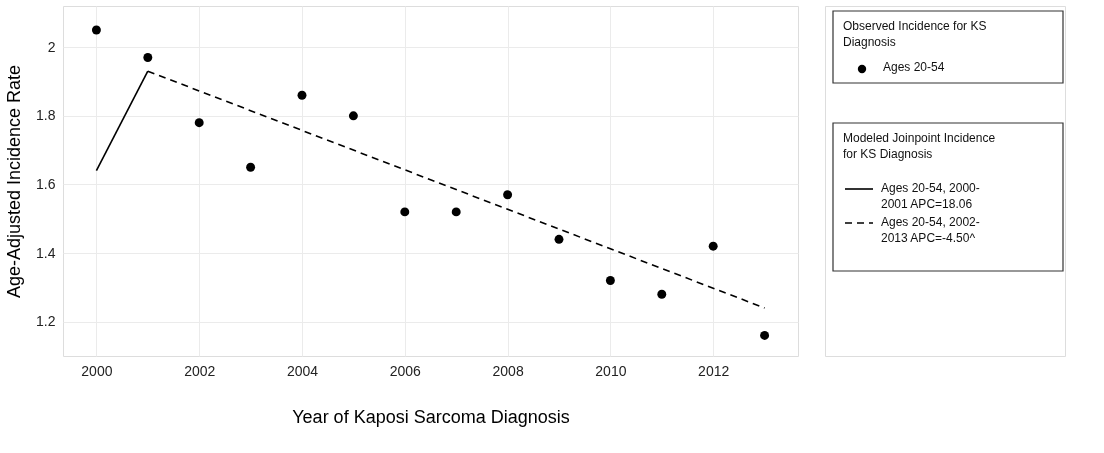  Describe the element at coordinates (919, 146) in the screenshot. I see `text: Modeled Joinpoint Incidence for KS Diagnosis` at that location.